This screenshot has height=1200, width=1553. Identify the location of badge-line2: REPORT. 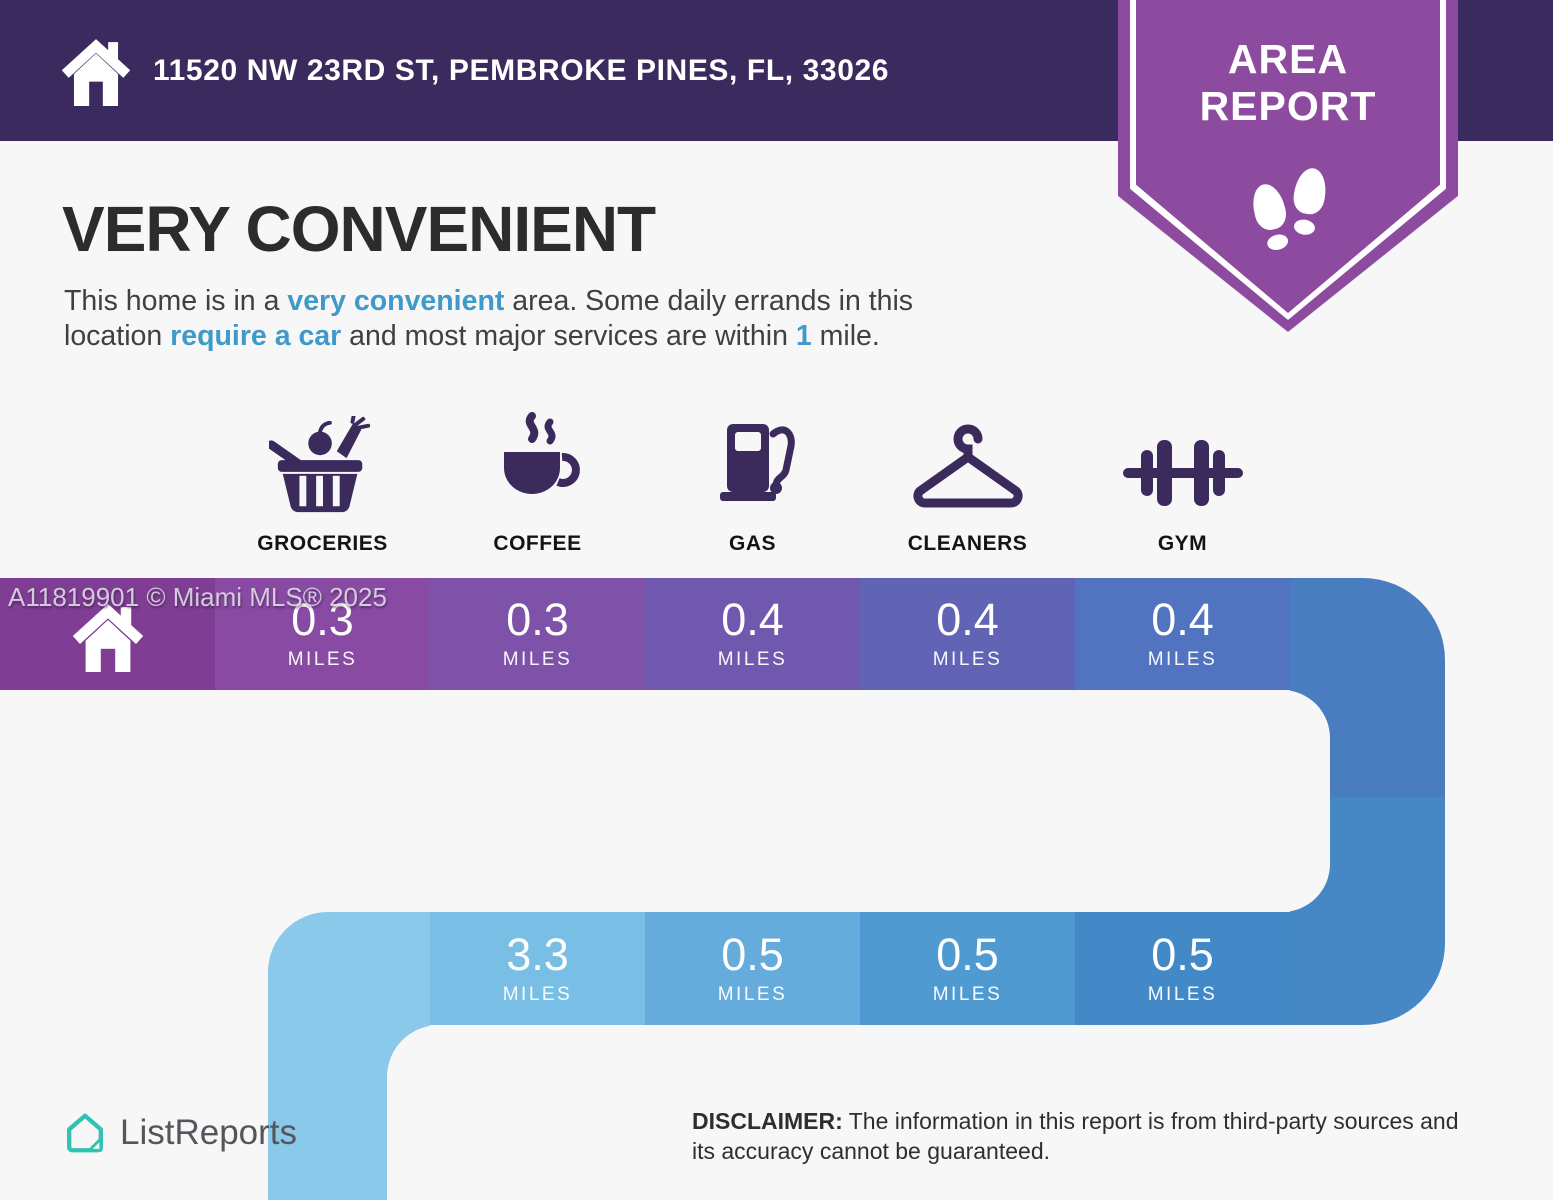
(1288, 106).